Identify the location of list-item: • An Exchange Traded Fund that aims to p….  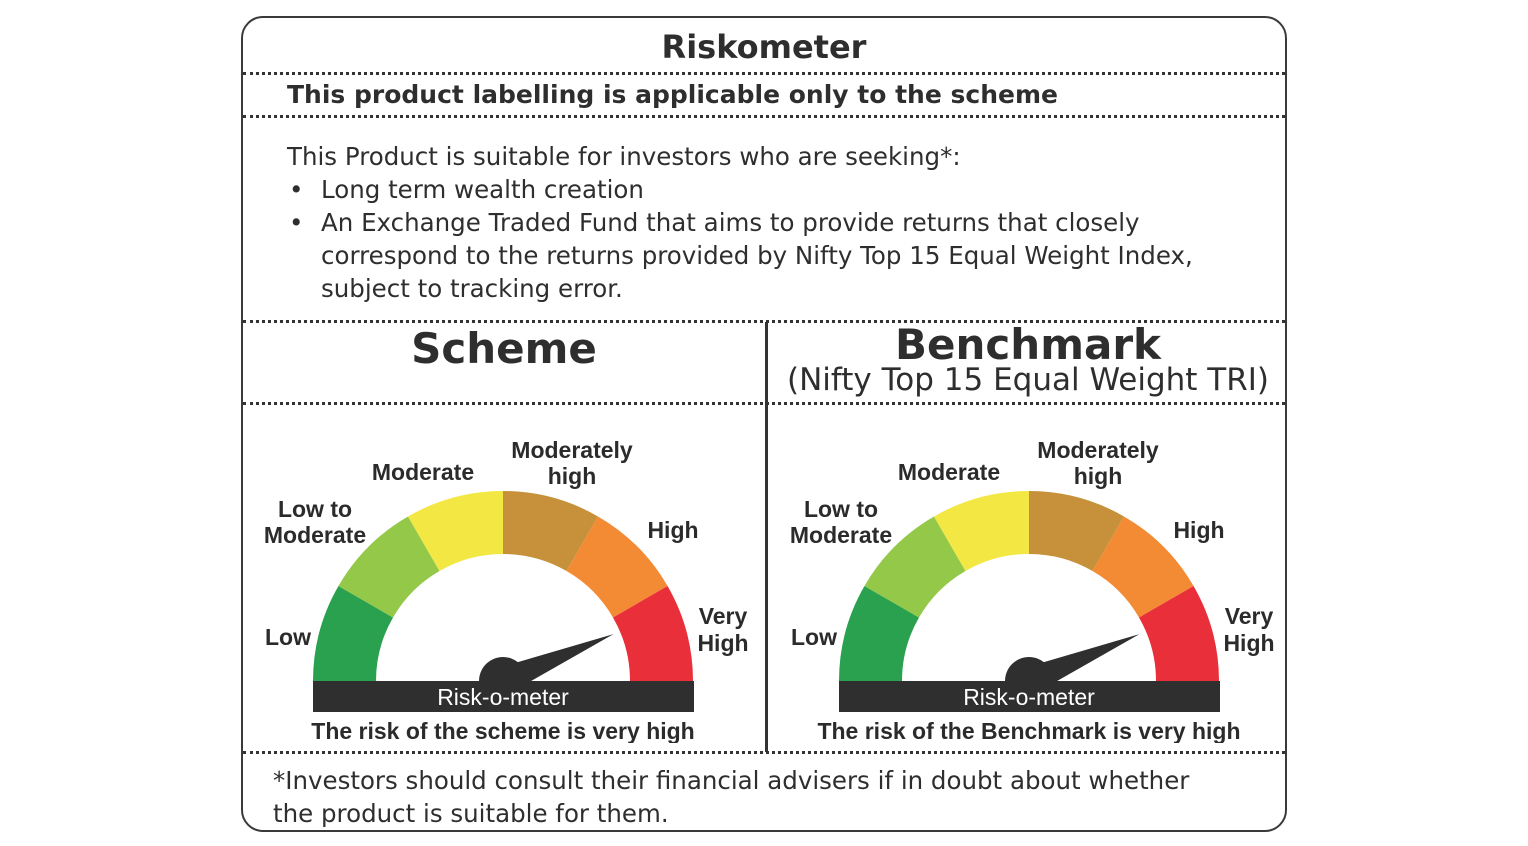
(744, 255).